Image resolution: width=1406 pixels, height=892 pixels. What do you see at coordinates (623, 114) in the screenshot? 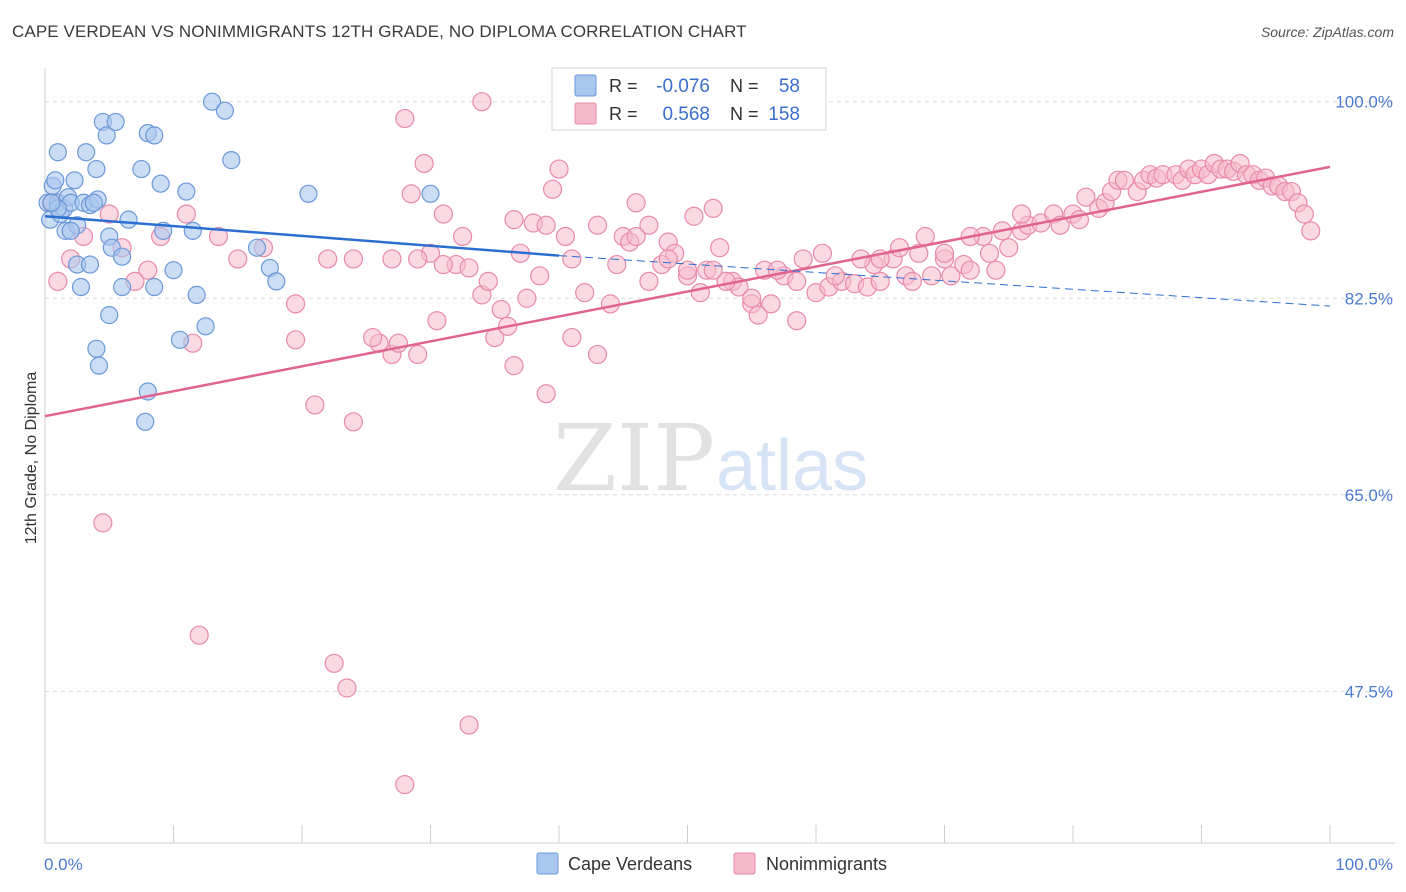
I see `pink-r-label: R =` at bounding box center [623, 114].